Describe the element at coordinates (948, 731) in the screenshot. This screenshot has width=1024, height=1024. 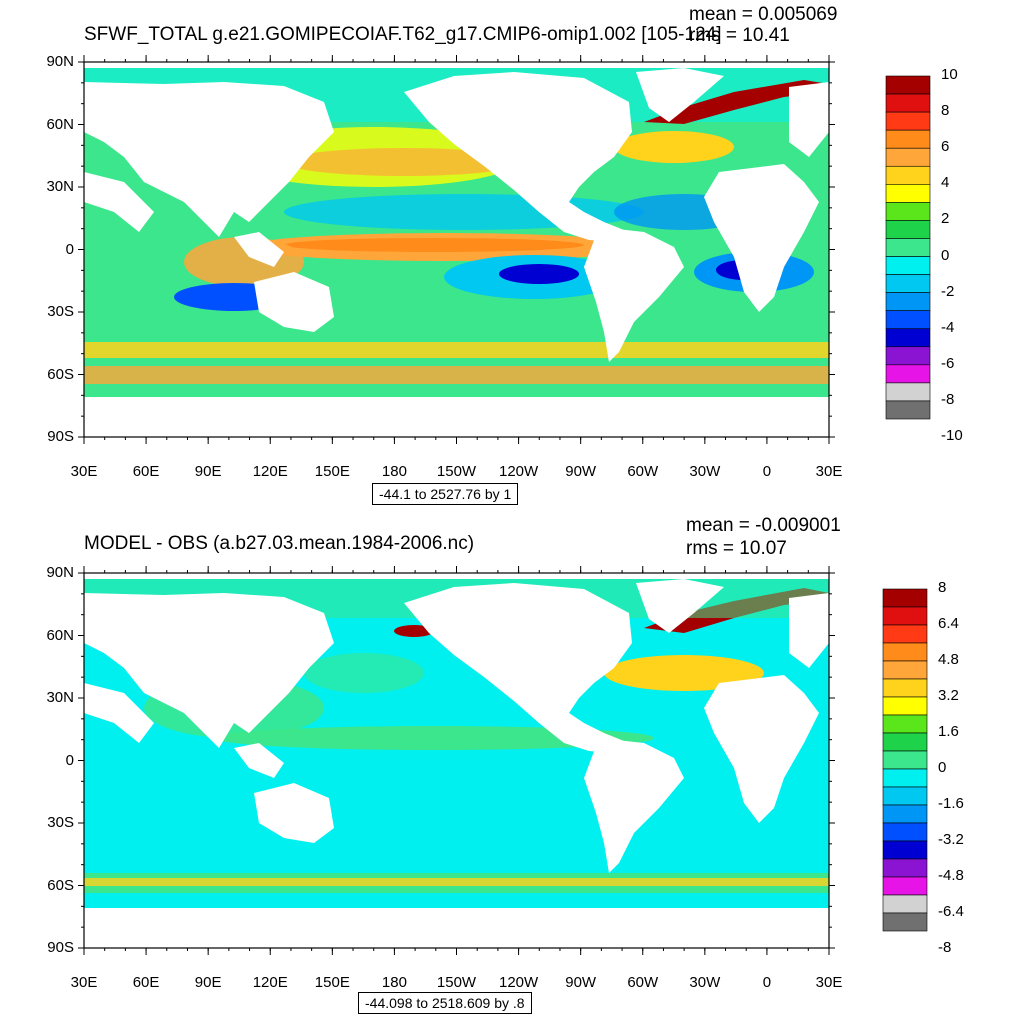
I see `colorbar-label: 1.6` at that location.